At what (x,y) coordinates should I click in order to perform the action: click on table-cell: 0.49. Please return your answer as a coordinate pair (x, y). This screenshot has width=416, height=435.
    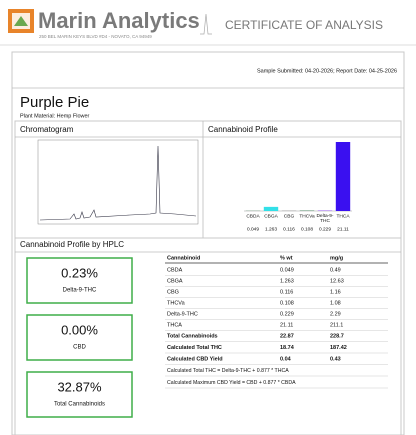
    Looking at the image, I should click on (335, 270).